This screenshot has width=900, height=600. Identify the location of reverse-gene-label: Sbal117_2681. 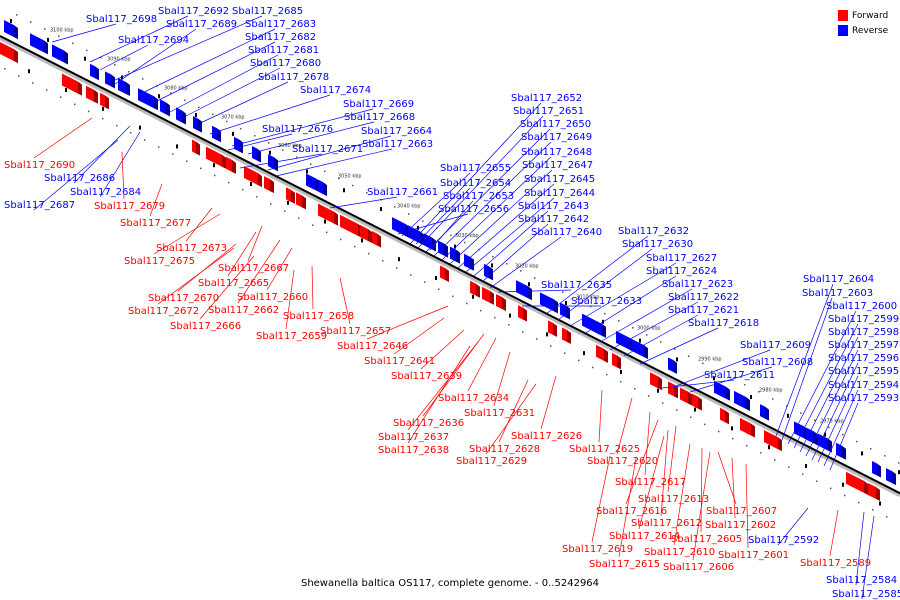
(283, 50).